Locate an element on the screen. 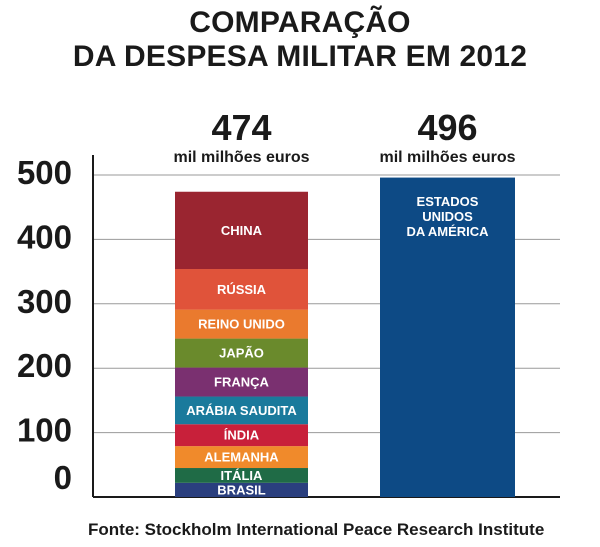 The image size is (600, 547). segment-label: FRANÇA is located at coordinates (241, 382).